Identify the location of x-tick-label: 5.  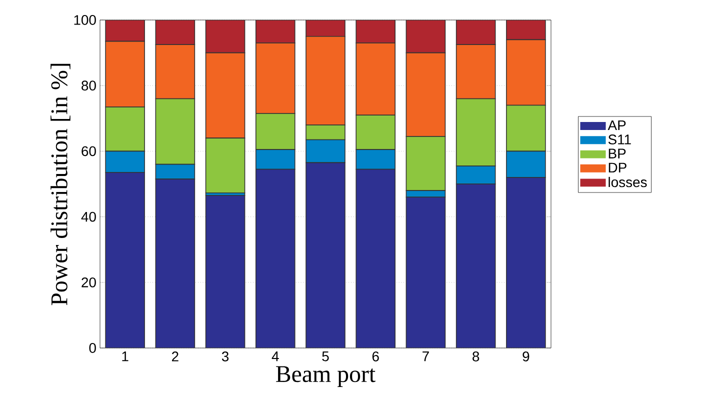
(325, 357).